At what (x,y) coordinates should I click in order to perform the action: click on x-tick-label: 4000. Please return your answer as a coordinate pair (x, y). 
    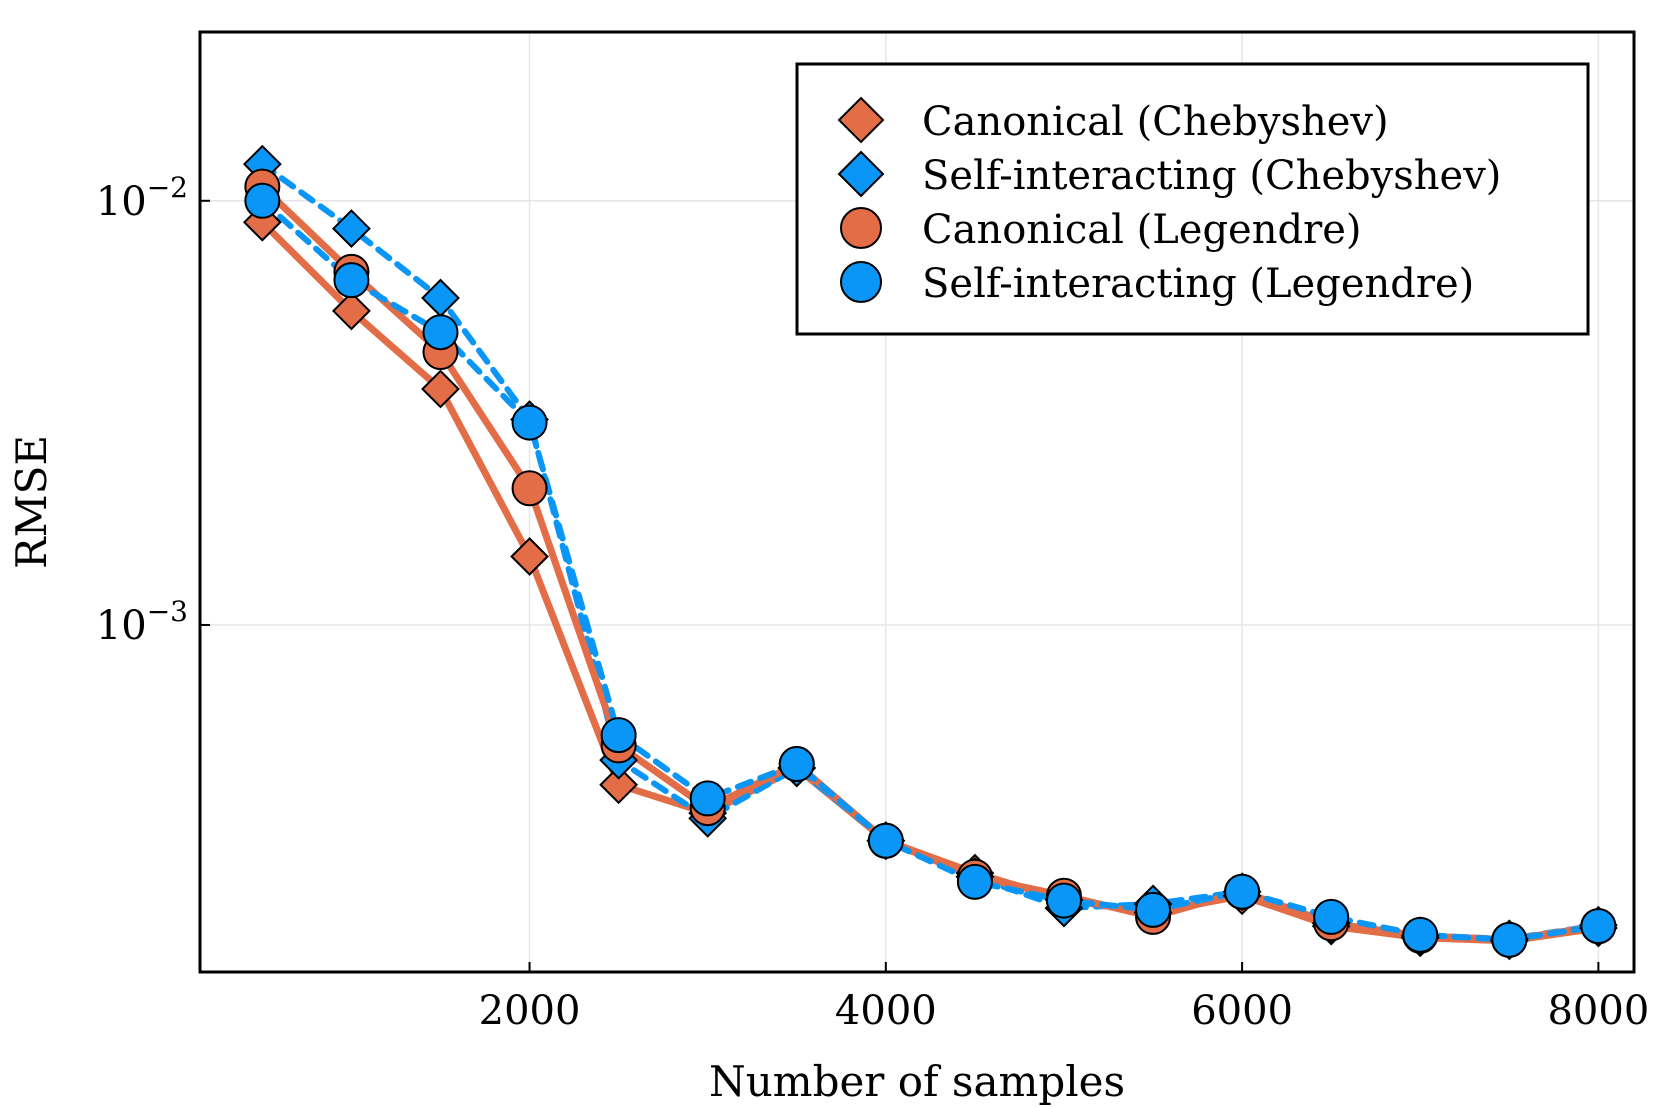
    Looking at the image, I should click on (886, 1011).